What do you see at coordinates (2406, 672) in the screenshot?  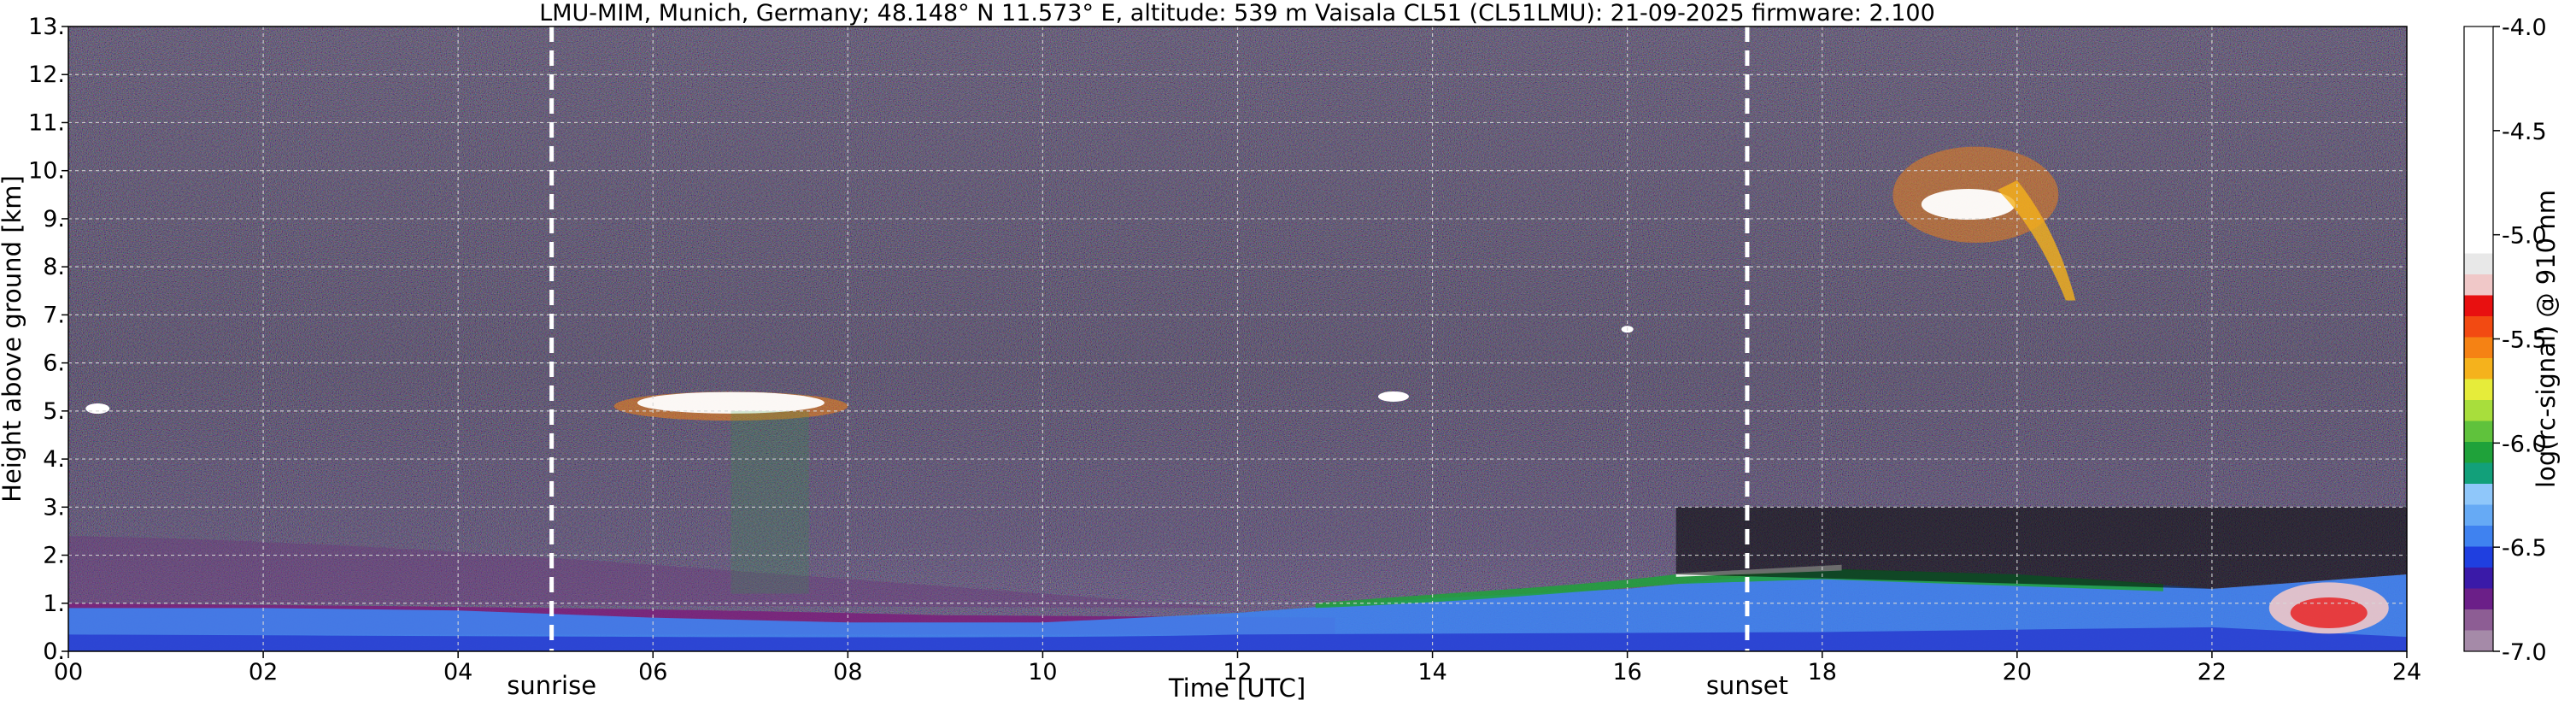 I see `x-tick-label: 24` at bounding box center [2406, 672].